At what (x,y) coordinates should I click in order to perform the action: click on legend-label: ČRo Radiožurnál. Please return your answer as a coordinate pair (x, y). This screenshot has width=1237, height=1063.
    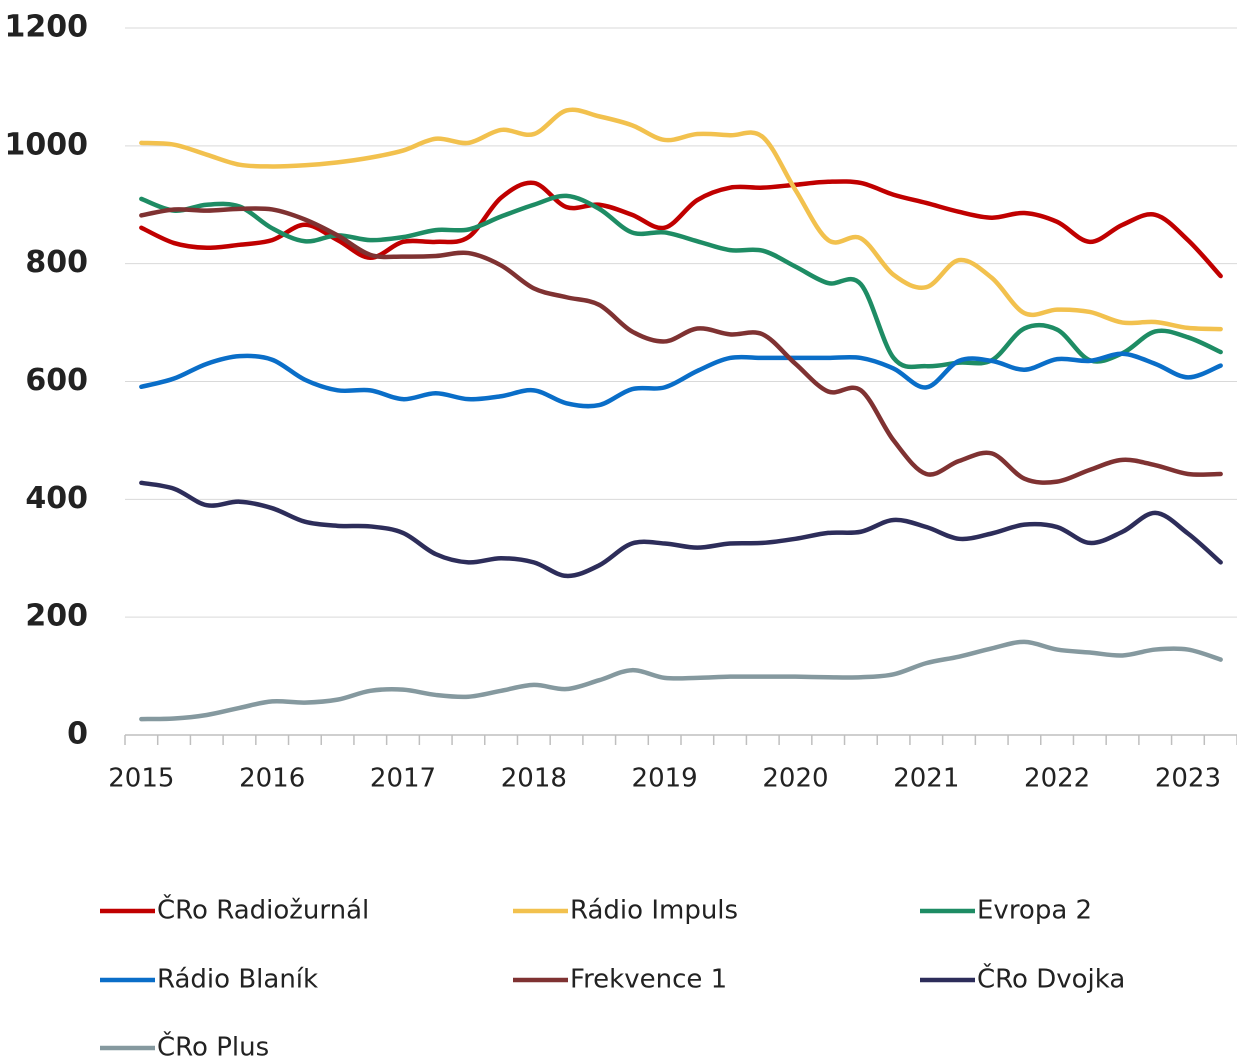
    Looking at the image, I should click on (263, 910).